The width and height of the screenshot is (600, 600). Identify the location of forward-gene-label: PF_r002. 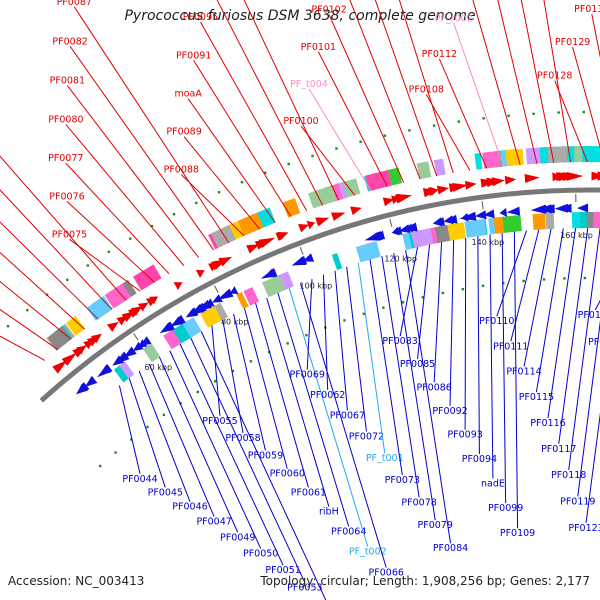
(454, 18).